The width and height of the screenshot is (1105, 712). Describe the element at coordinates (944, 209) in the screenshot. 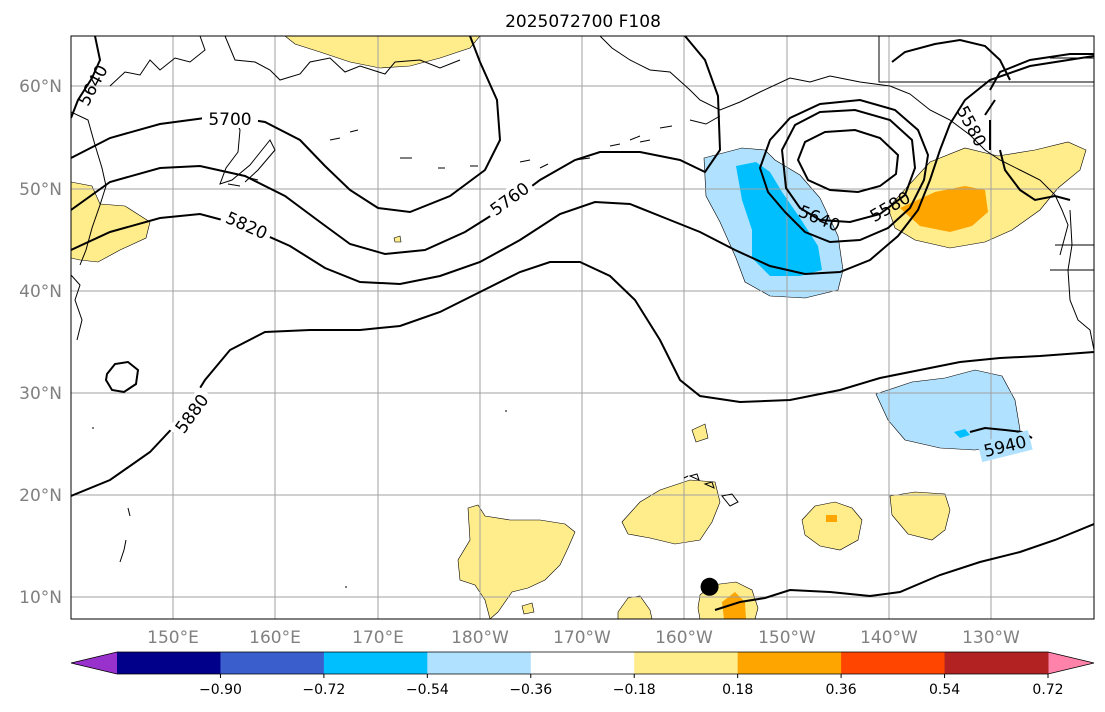

I see `orange-region-nw-america` at that location.